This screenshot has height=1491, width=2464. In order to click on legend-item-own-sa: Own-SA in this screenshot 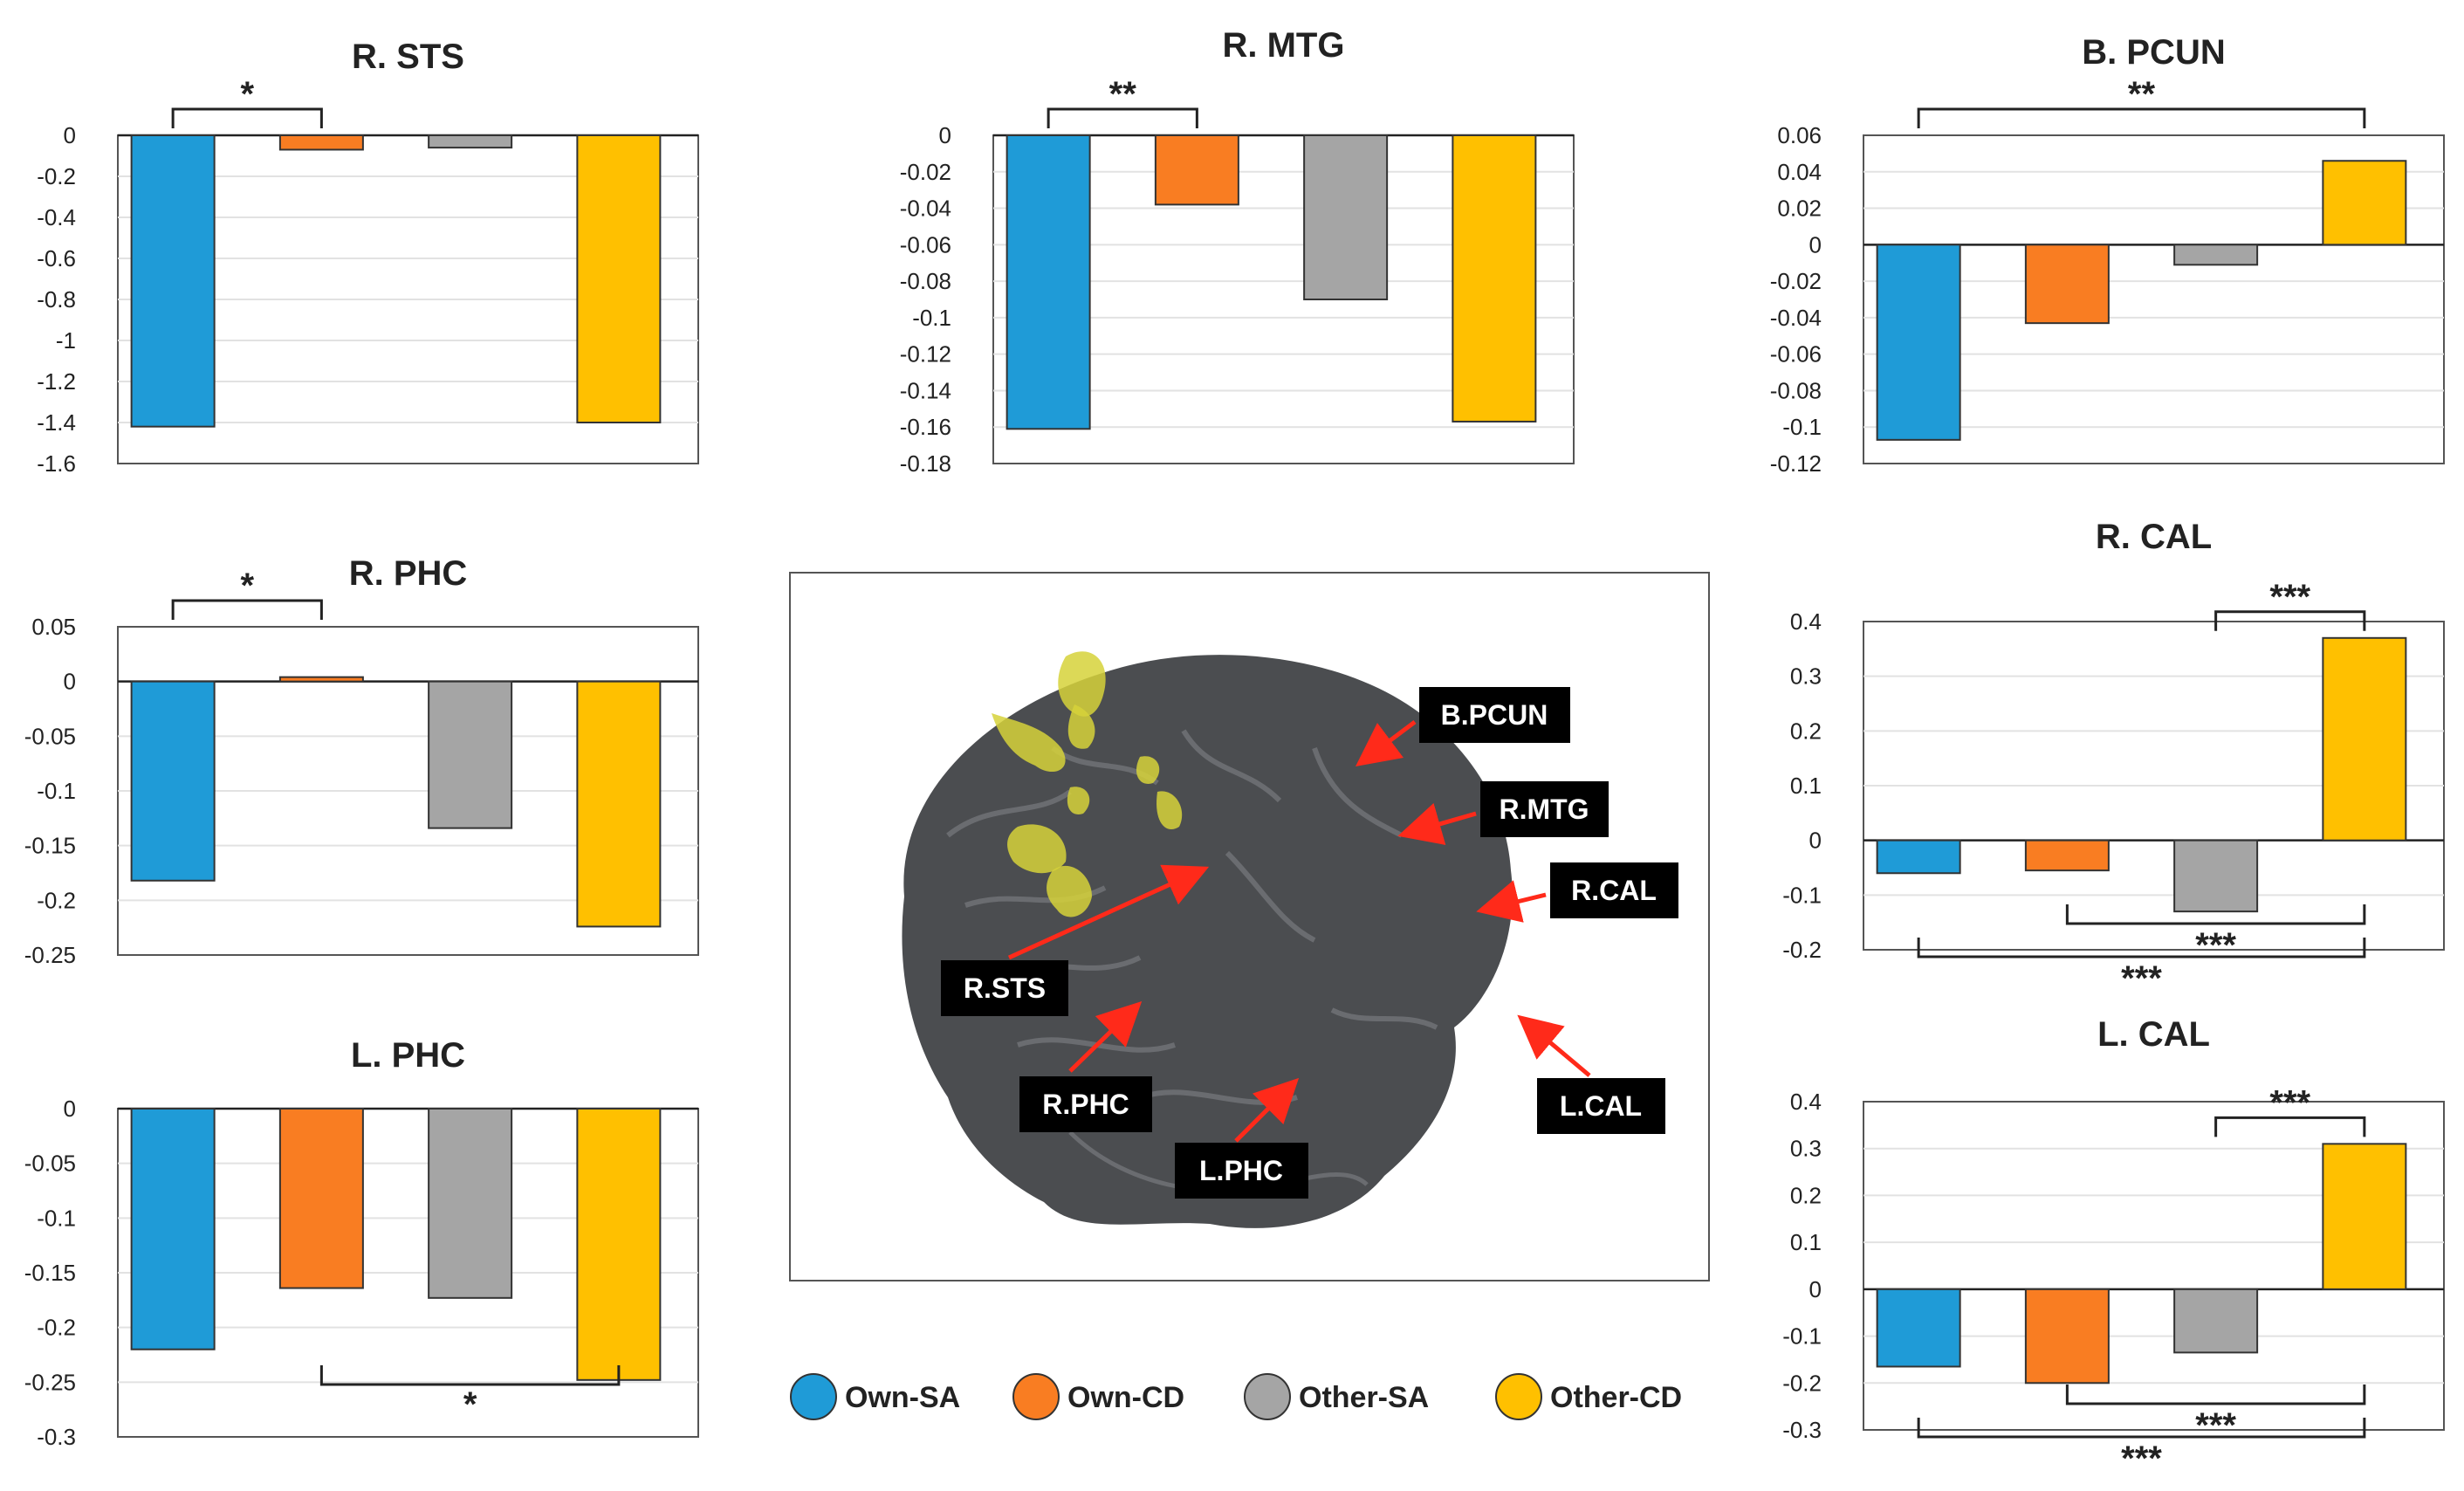, I will do `click(875, 1397)`.